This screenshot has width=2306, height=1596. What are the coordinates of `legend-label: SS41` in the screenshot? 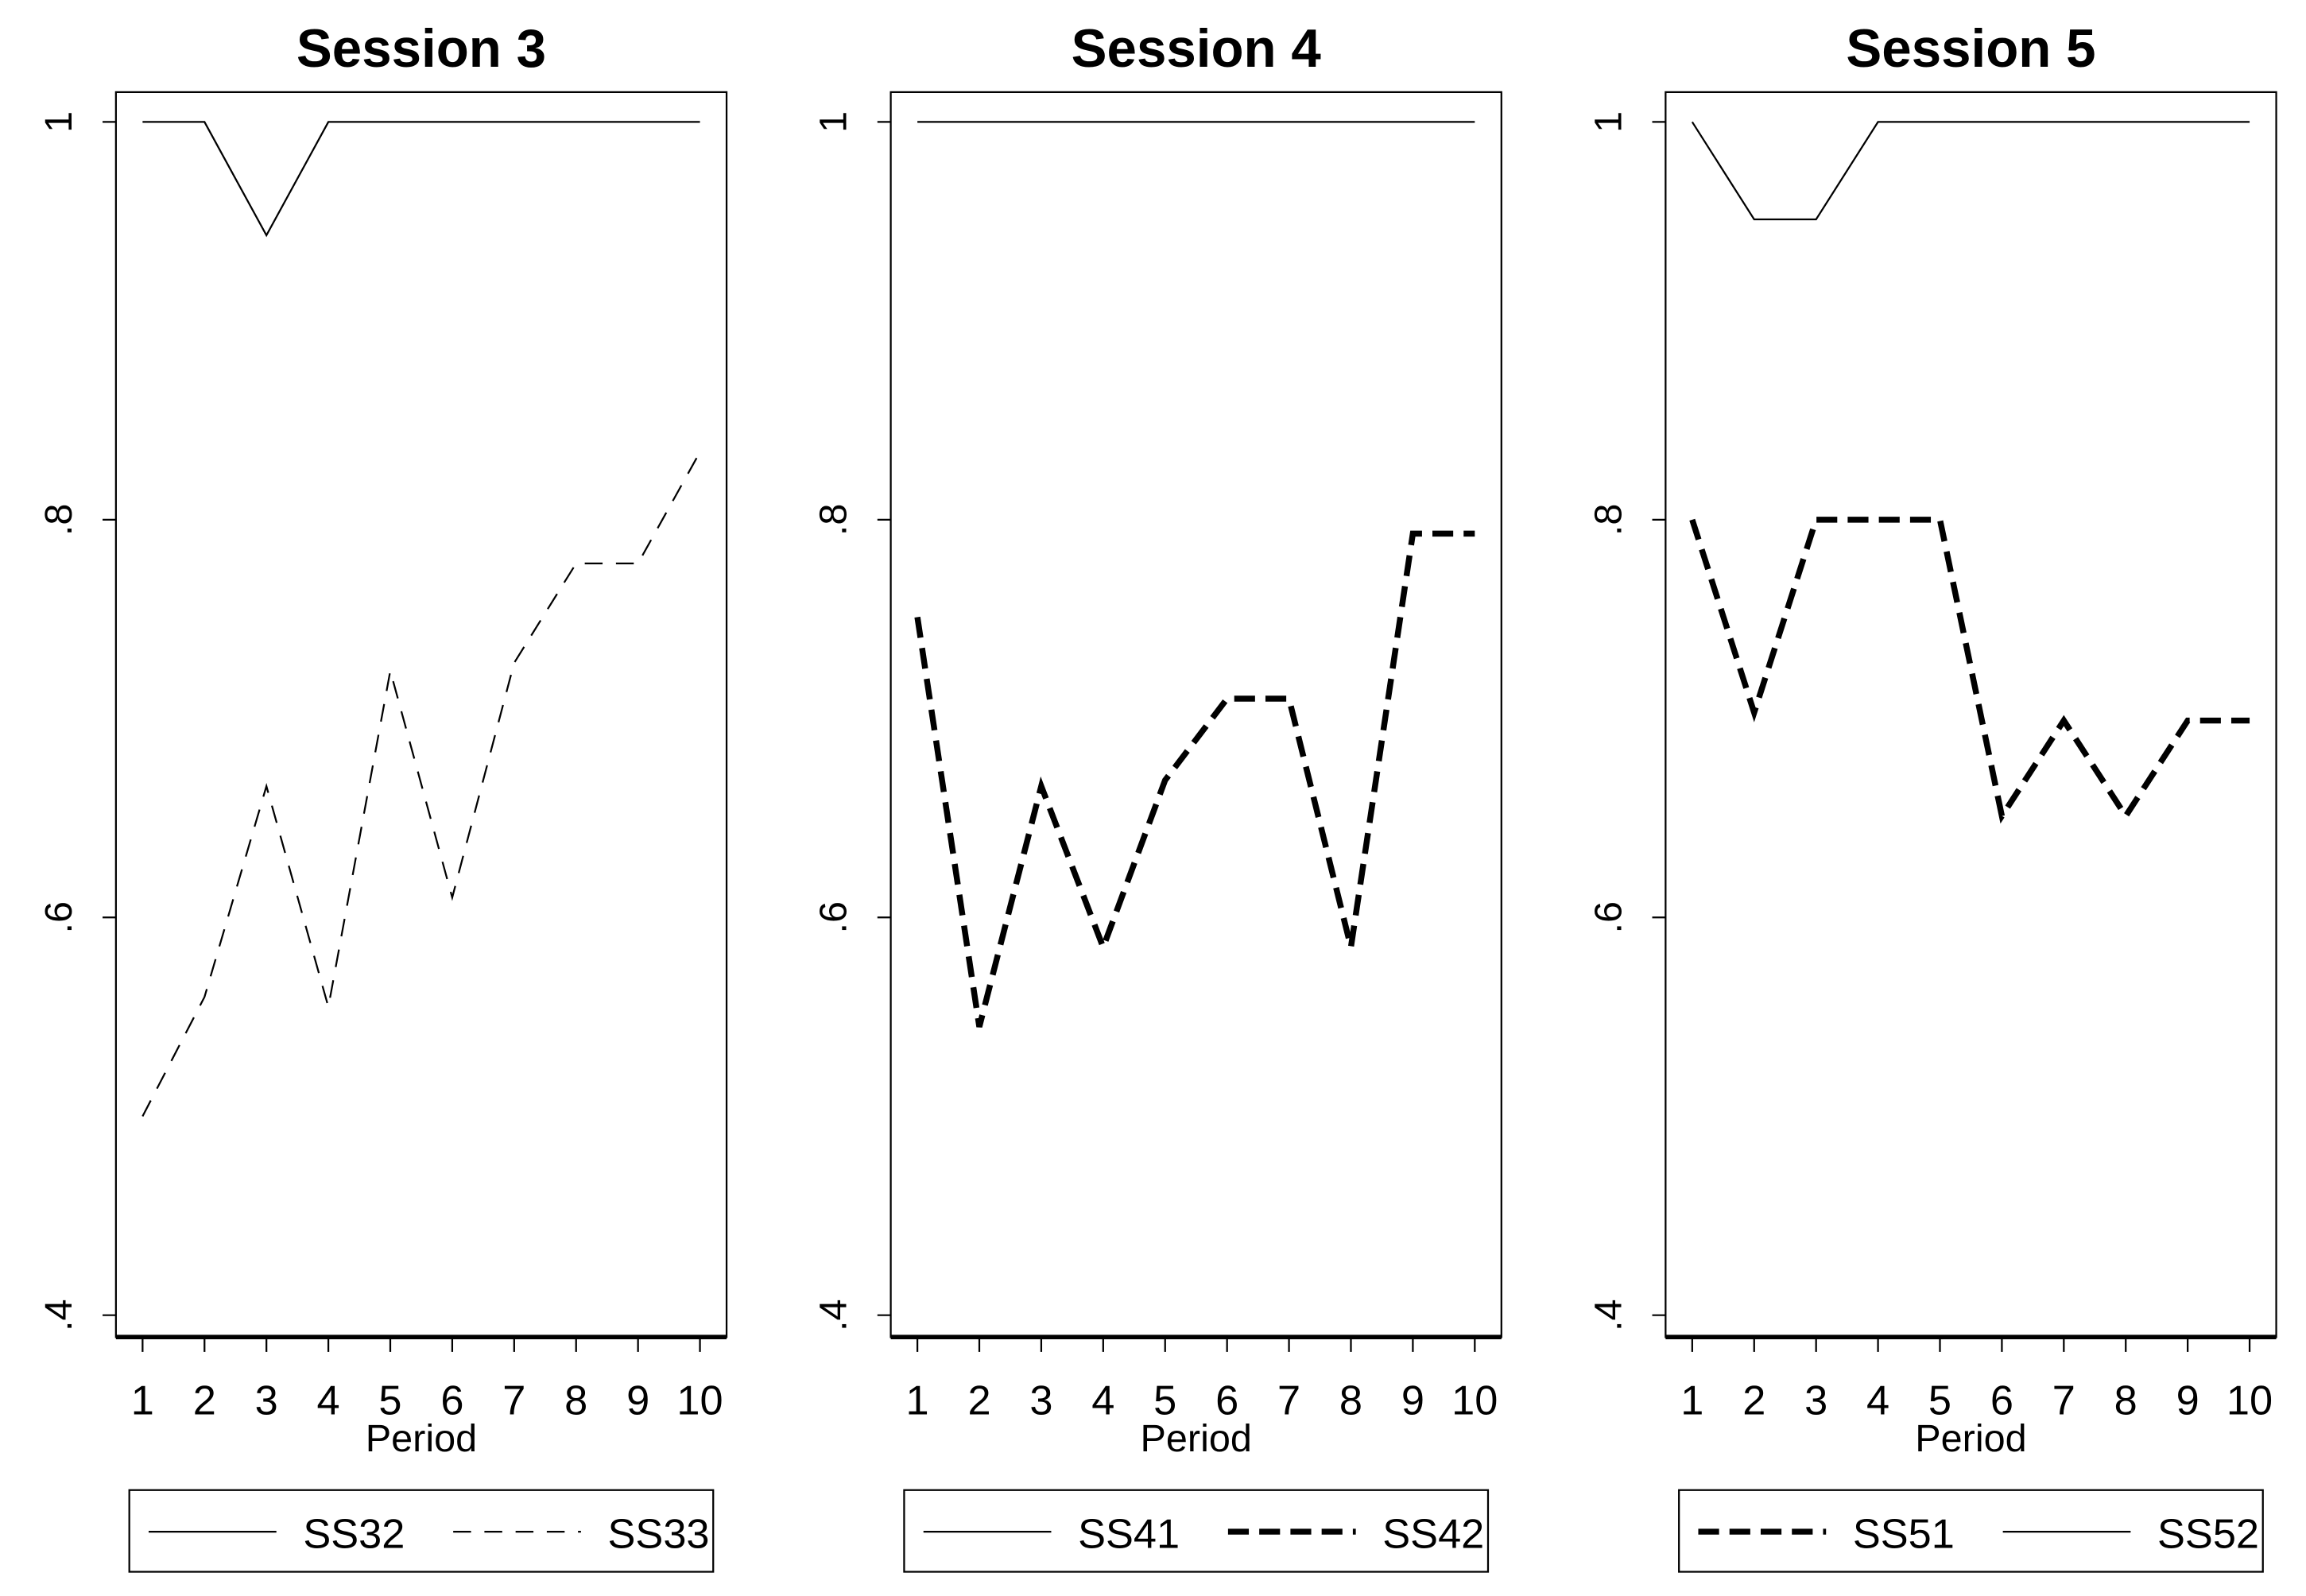 It's located at (1129, 1535).